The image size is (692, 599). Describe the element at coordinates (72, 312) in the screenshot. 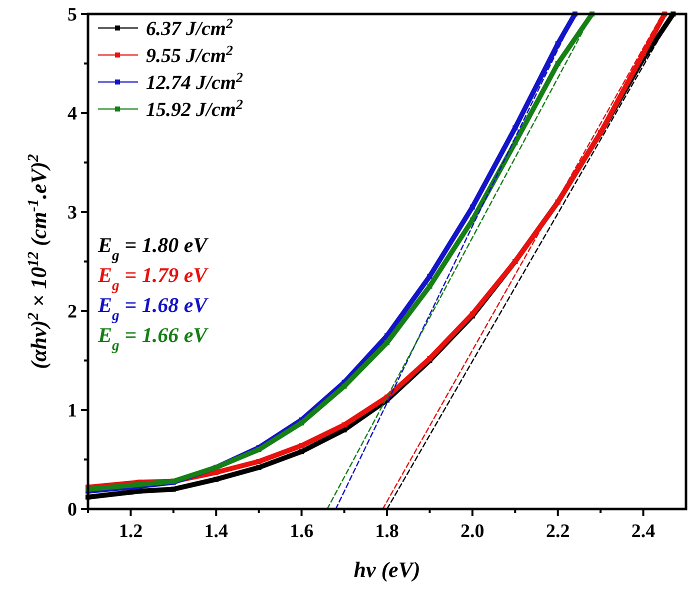

I see `y-tick-label: 2` at that location.